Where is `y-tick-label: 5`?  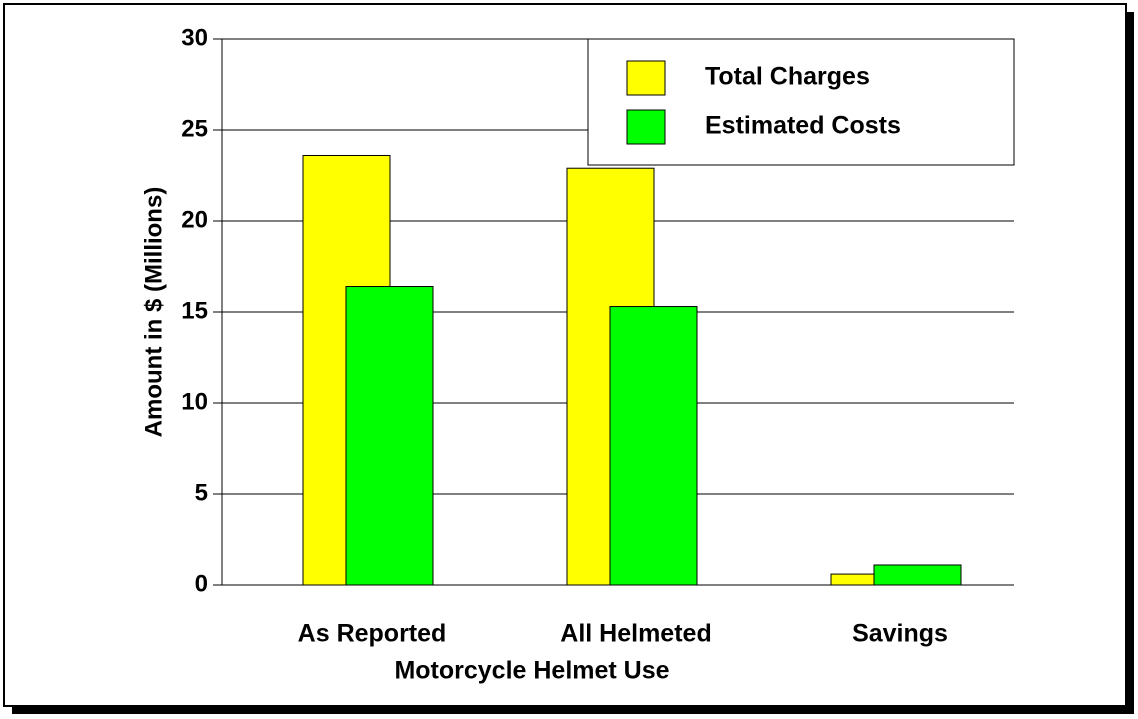
y-tick-label: 5 is located at coordinates (201, 492).